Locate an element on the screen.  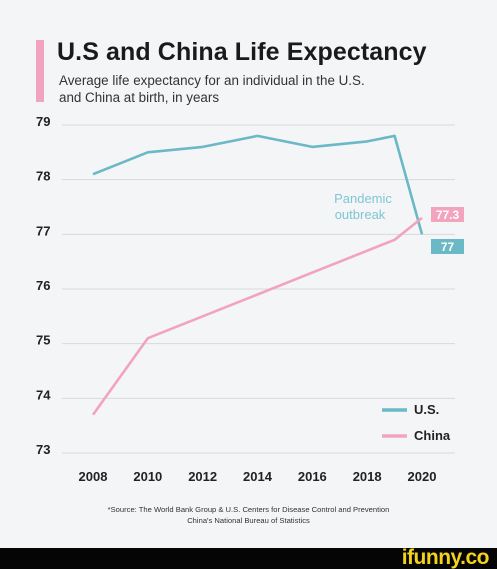
end-value-labels: 77.3 77 is located at coordinates (447, 230).